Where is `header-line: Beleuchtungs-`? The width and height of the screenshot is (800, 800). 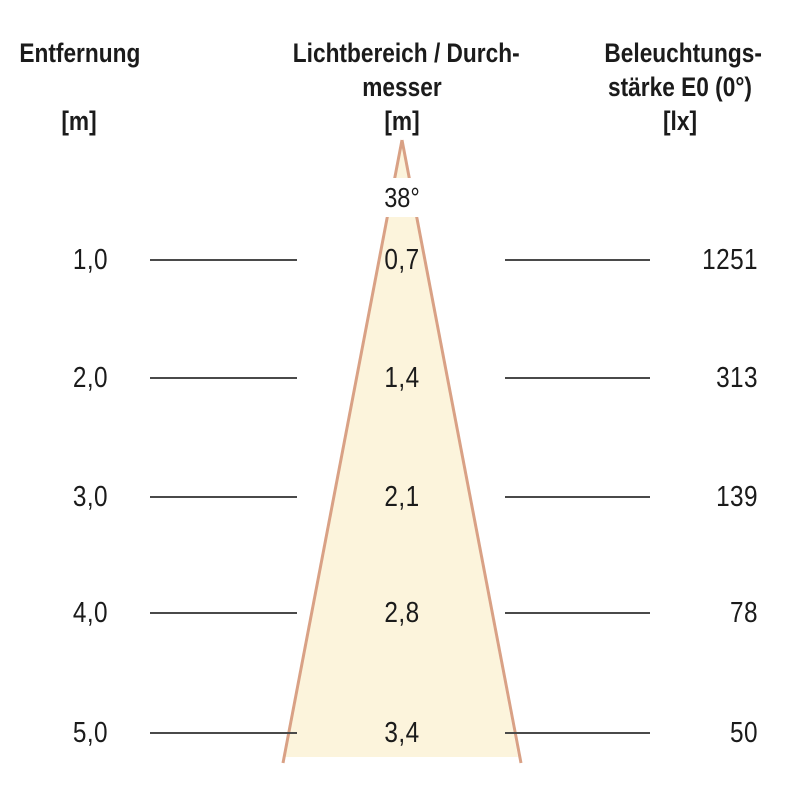
header-line: Beleuchtungs- is located at coordinates (683, 53).